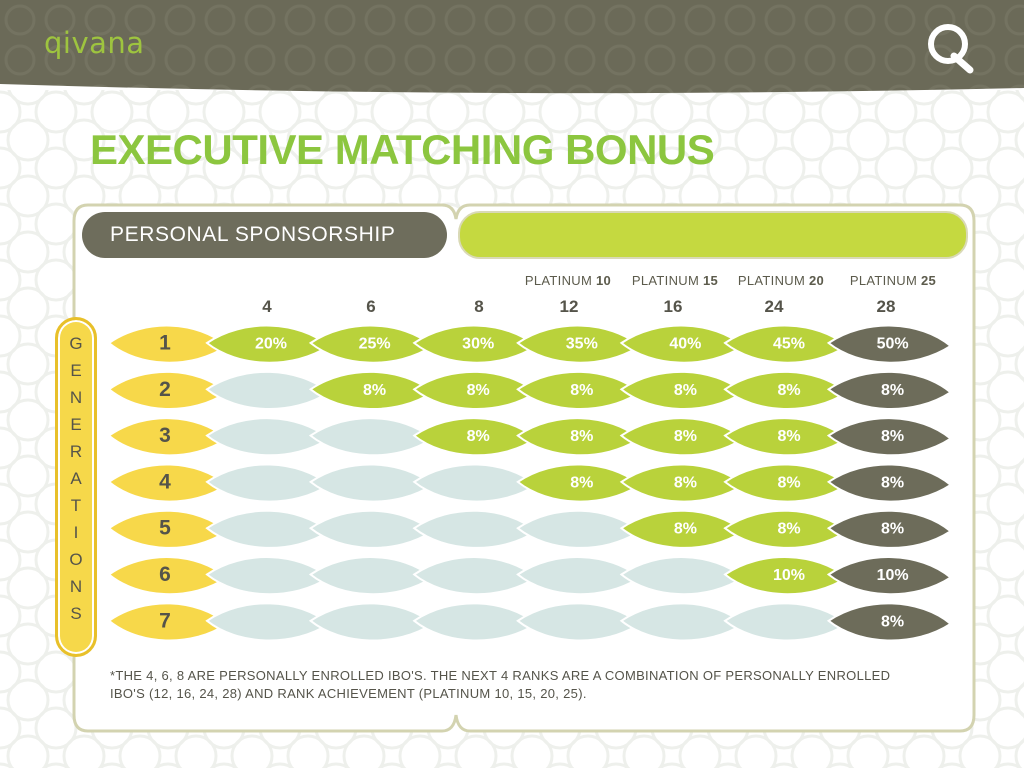  What do you see at coordinates (569, 306) in the screenshot?
I see `column-header: 12` at bounding box center [569, 306].